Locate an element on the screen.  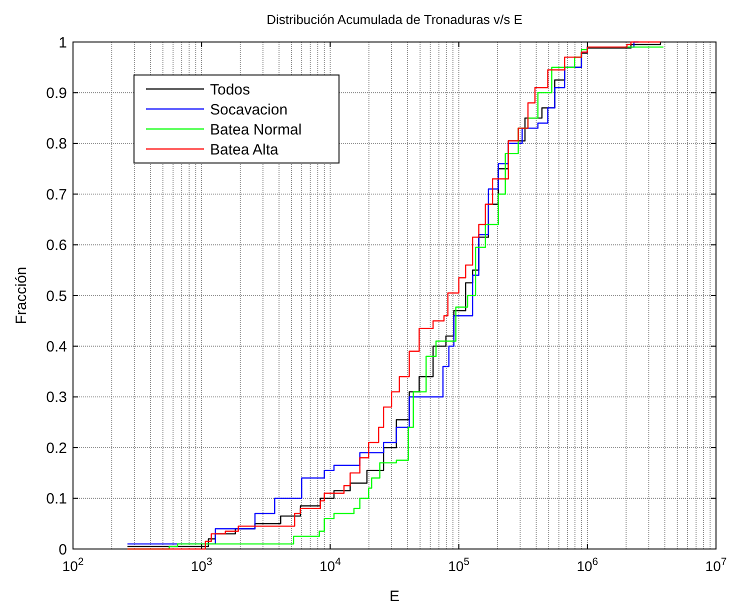
y-tick-label: 0.8 is located at coordinates (56, 144).